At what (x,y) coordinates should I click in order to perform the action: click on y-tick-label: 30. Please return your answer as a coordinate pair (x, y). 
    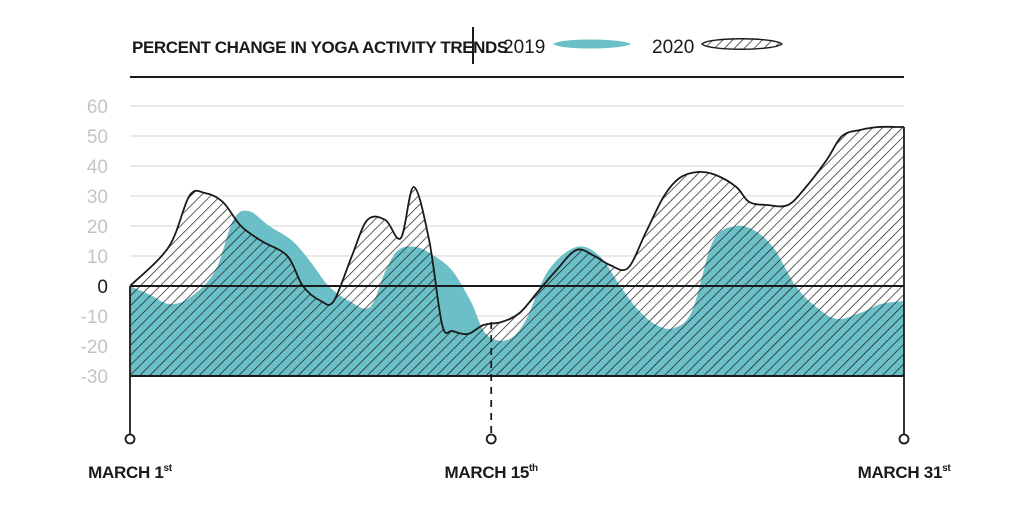
    Looking at the image, I should click on (97, 197).